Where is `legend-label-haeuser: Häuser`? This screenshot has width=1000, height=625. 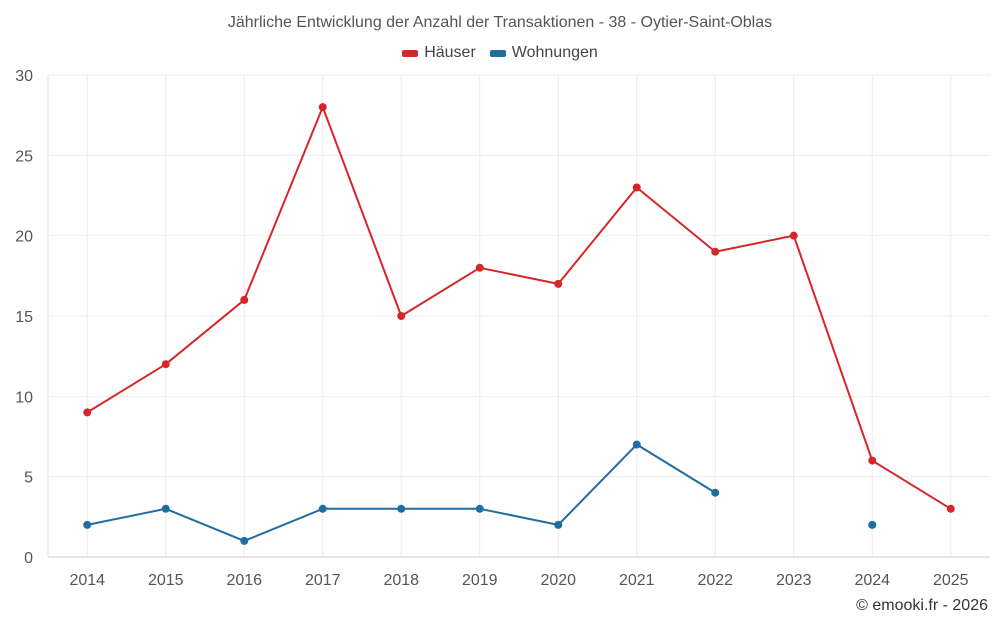 legend-label-haeuser: Häuser is located at coordinates (450, 52).